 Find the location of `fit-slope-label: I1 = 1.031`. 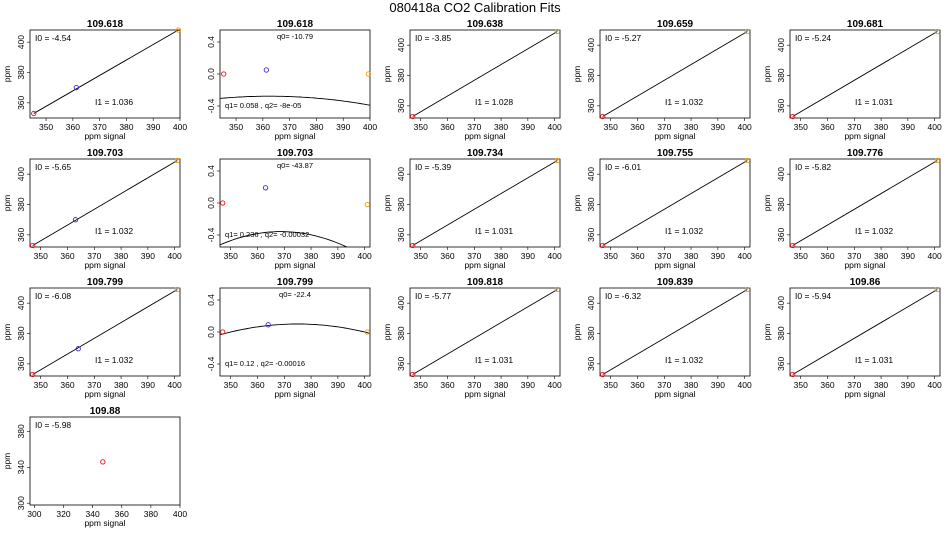

fit-slope-label: I1 = 1.031 is located at coordinates (874, 360).